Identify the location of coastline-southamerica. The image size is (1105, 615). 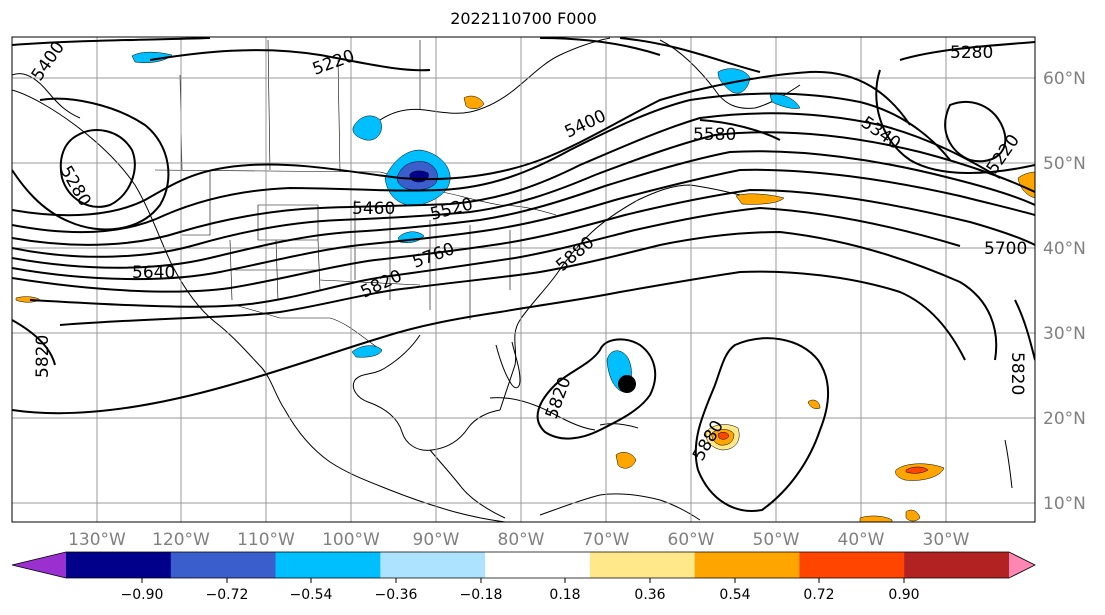
(620, 507).